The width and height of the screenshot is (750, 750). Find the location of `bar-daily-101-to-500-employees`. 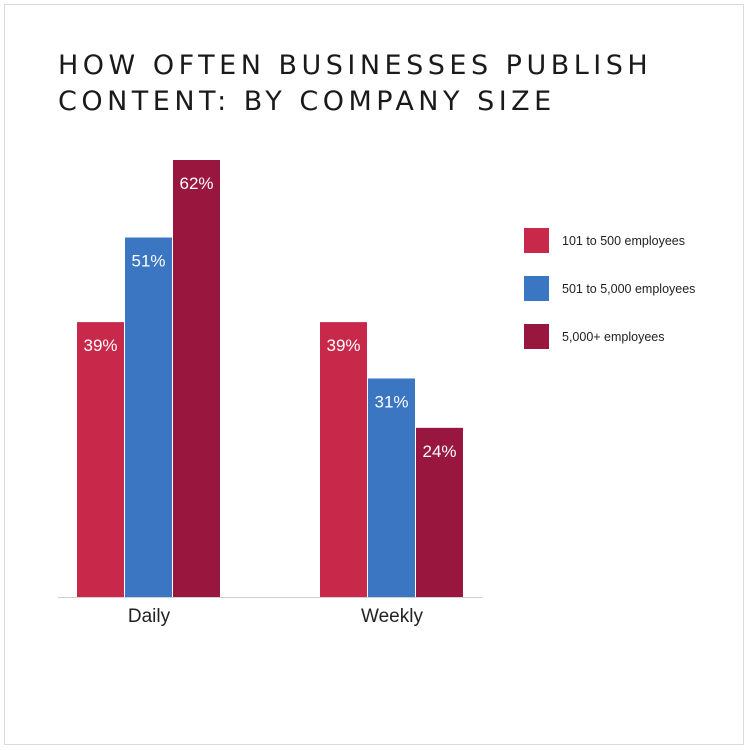

bar-daily-101-to-500-employees is located at coordinates (100, 459).